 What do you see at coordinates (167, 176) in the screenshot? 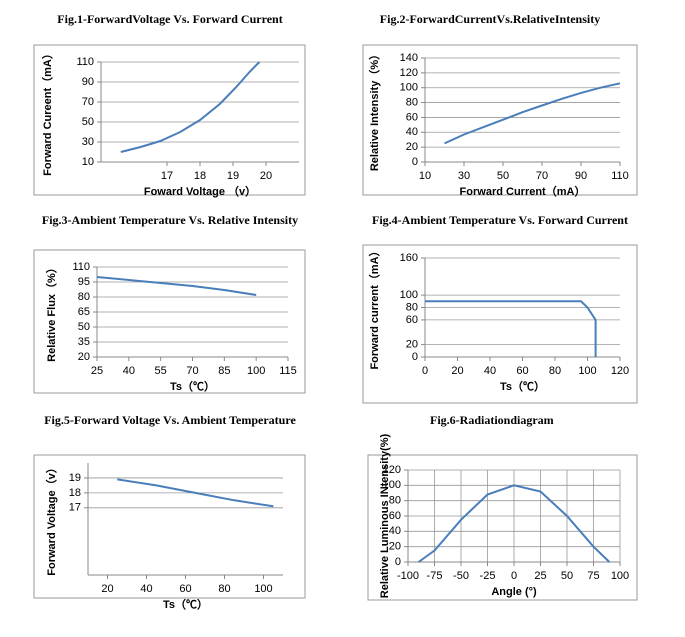
I see `x-tick-label: 17` at bounding box center [167, 176].